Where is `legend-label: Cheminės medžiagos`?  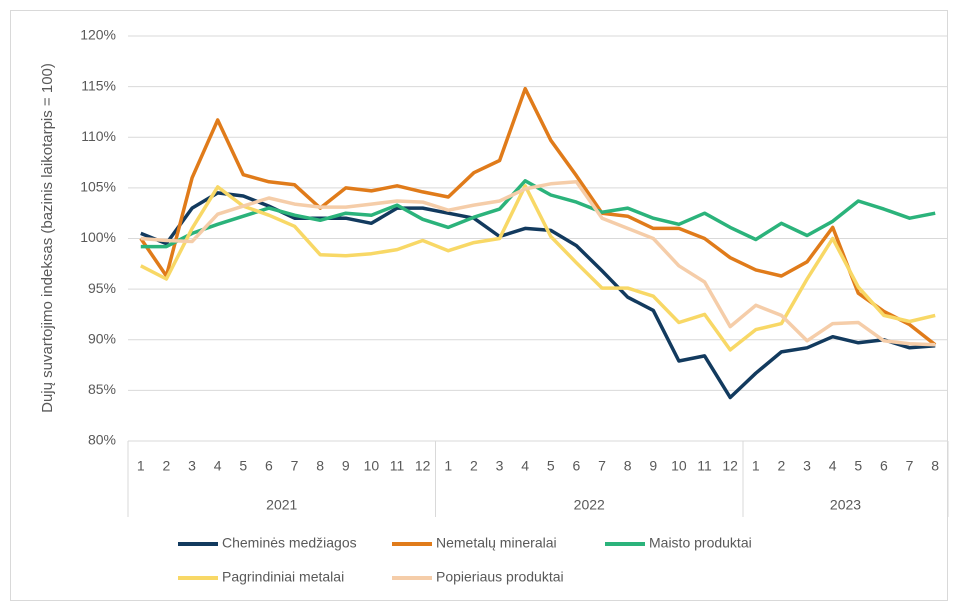 legend-label: Cheminės medžiagos is located at coordinates (289, 543).